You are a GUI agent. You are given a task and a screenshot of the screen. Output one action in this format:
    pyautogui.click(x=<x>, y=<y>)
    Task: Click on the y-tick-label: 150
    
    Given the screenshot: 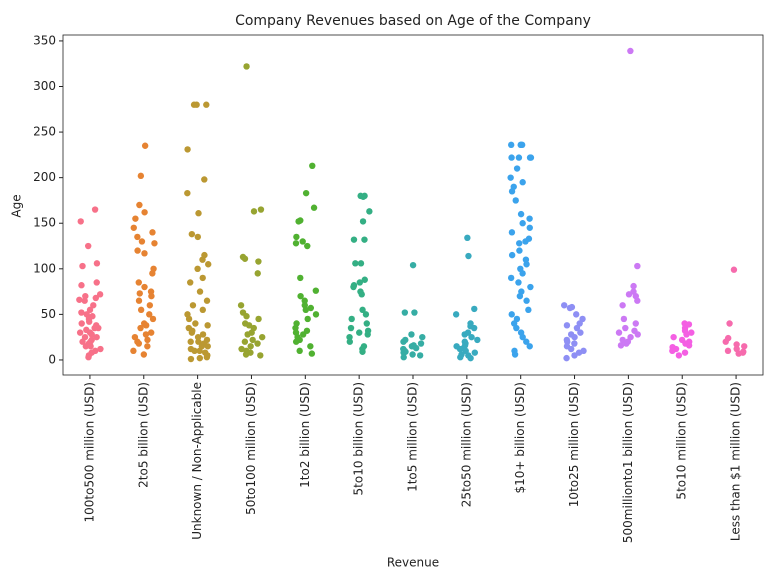 What is the action you would take?
    pyautogui.click(x=44, y=223)
    